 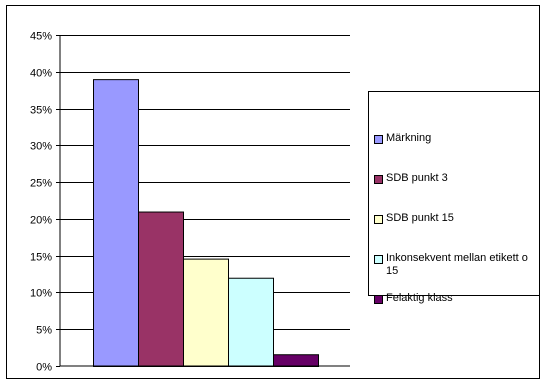 What do you see at coordinates (409, 138) in the screenshot?
I see `legend-label: Märkning` at bounding box center [409, 138].